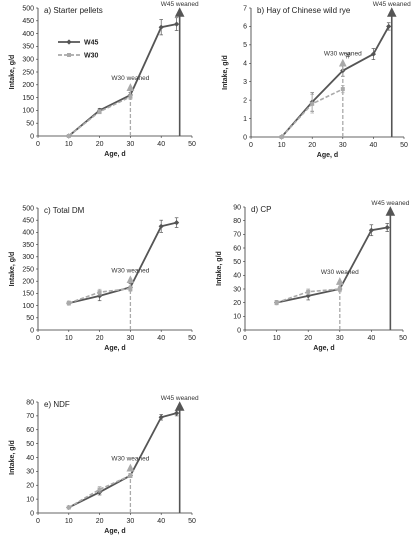 This screenshot has height=550, width=414. Describe the element at coordinates (28, 294) in the screenshot. I see `y-tick-label: 150` at that location.